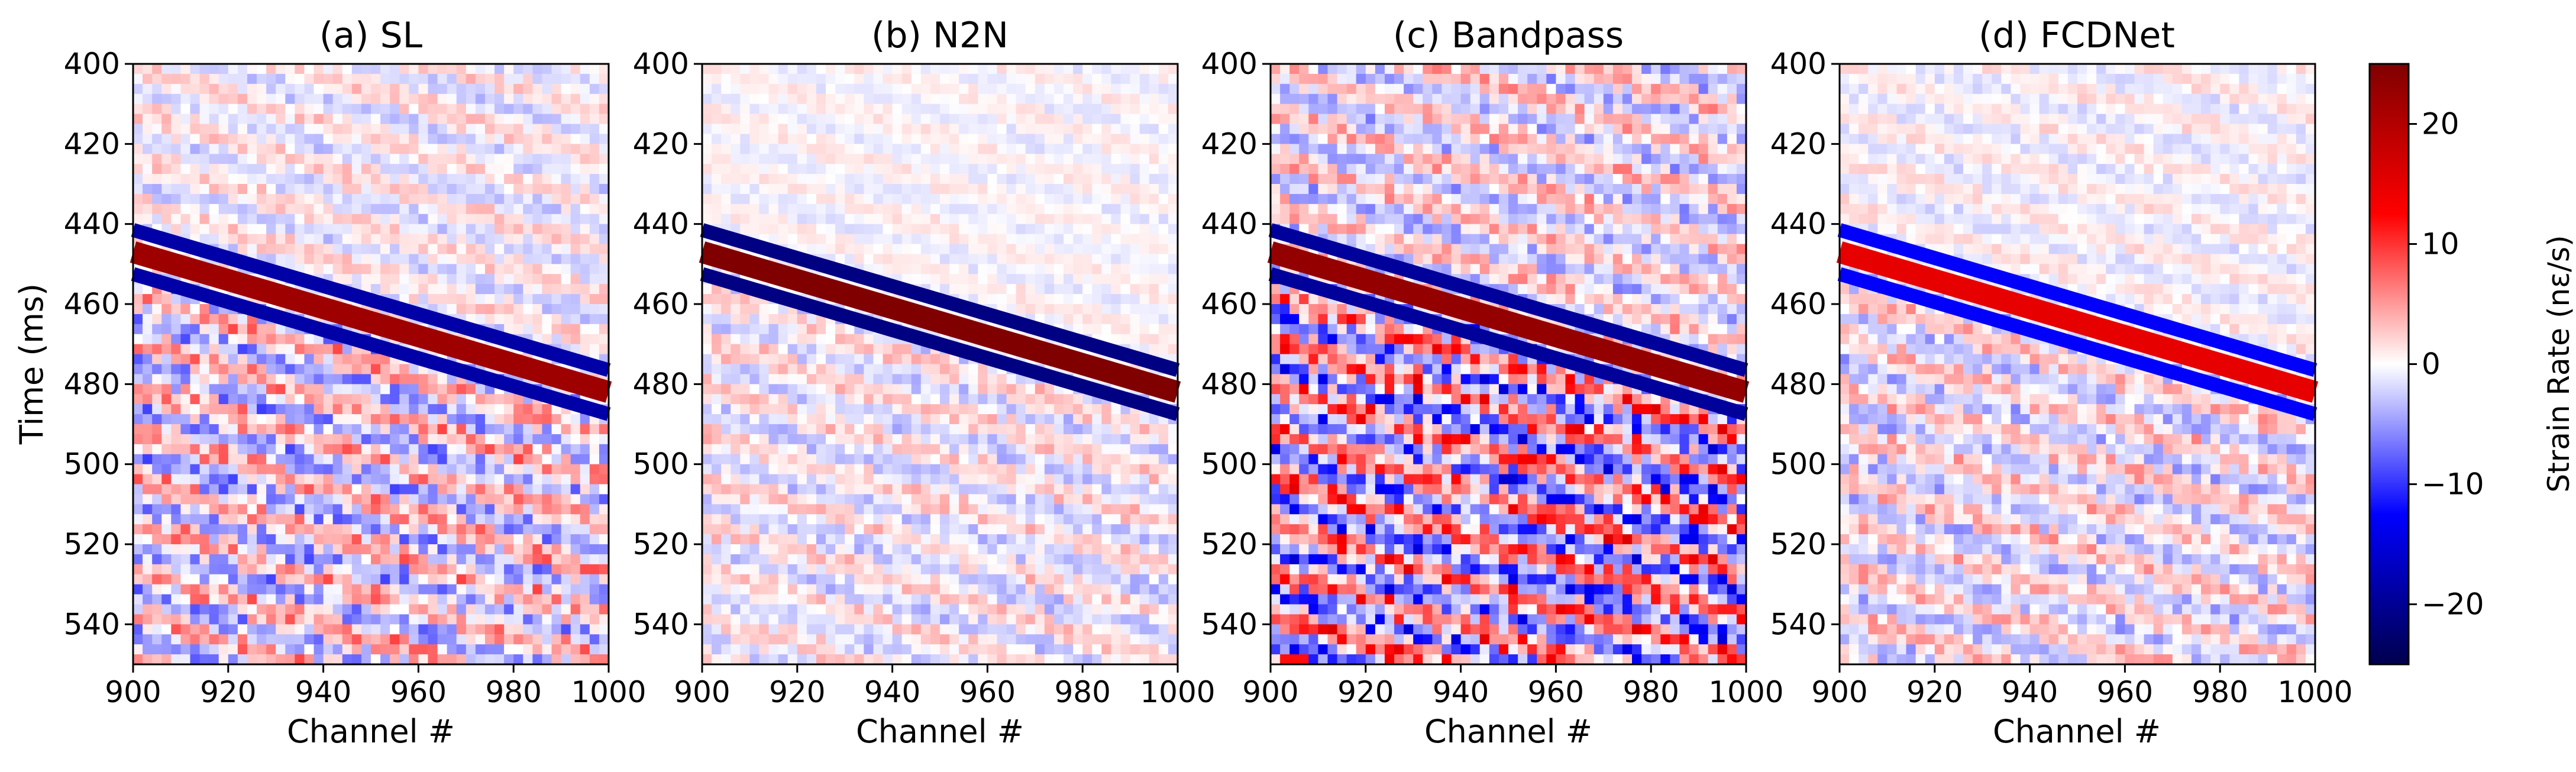 This screenshot has width=2576, height=772. I want to click on y-tick-label: 520, so click(92, 544).